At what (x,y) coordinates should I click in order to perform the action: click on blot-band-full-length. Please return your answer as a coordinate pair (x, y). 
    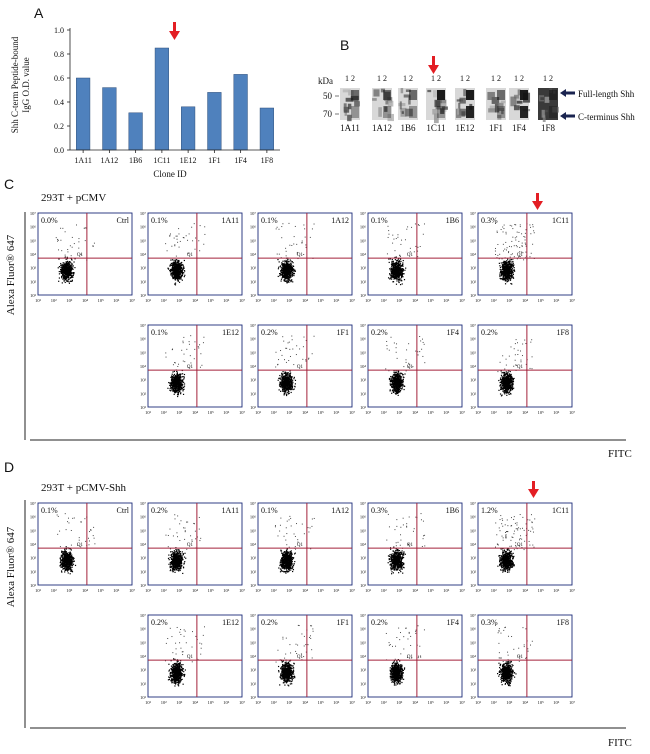
    Looking at the image, I should click on (470, 95).